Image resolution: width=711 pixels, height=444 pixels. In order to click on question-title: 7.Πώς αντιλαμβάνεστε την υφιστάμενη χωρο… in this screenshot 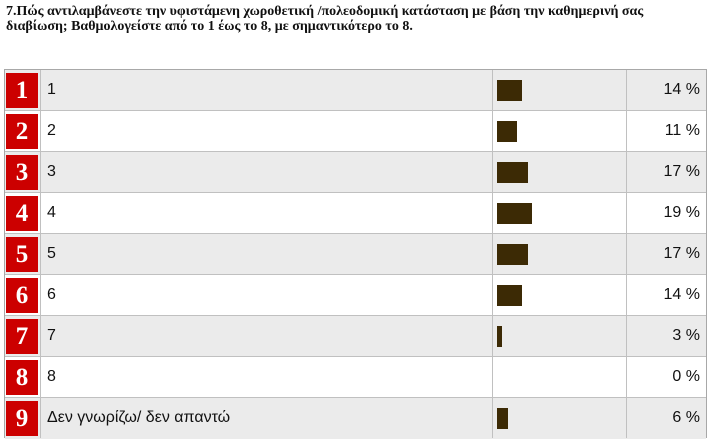, I will do `click(325, 19)`.